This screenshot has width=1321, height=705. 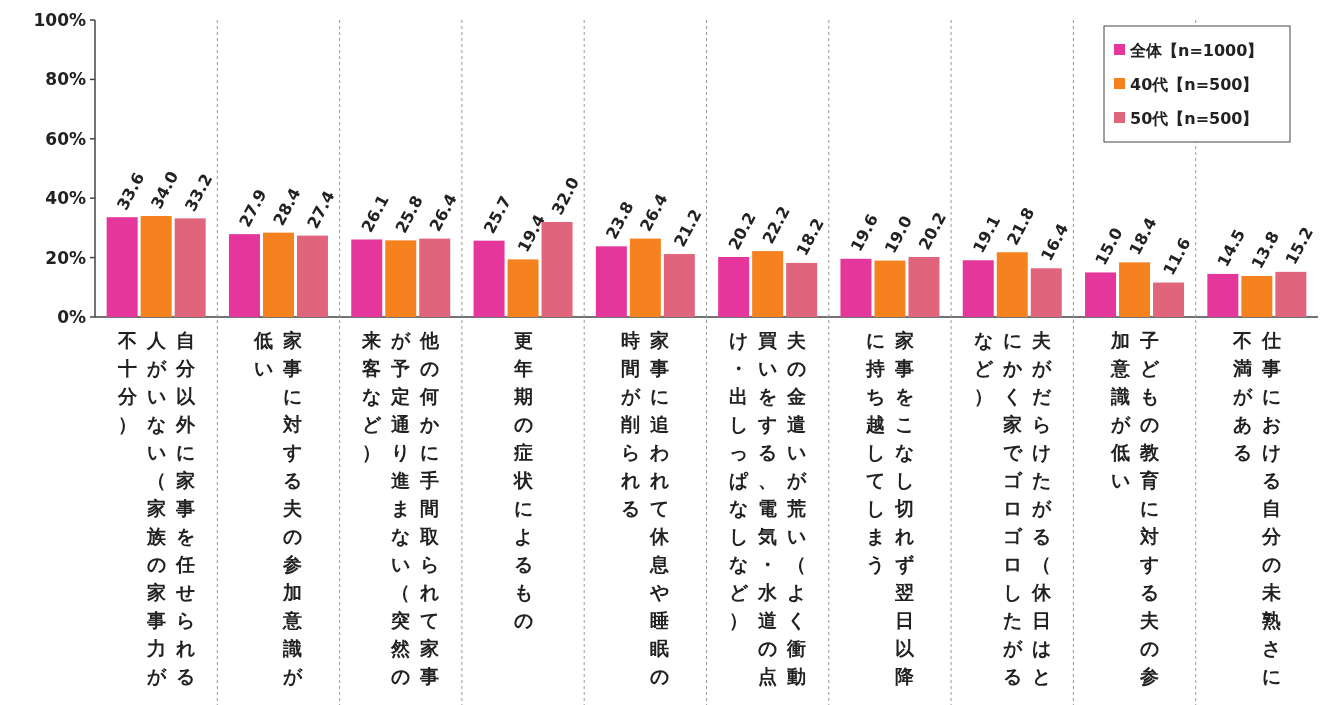 What do you see at coordinates (523, 480) in the screenshot?
I see `category-label: 更年期の症状によるもの` at bounding box center [523, 480].